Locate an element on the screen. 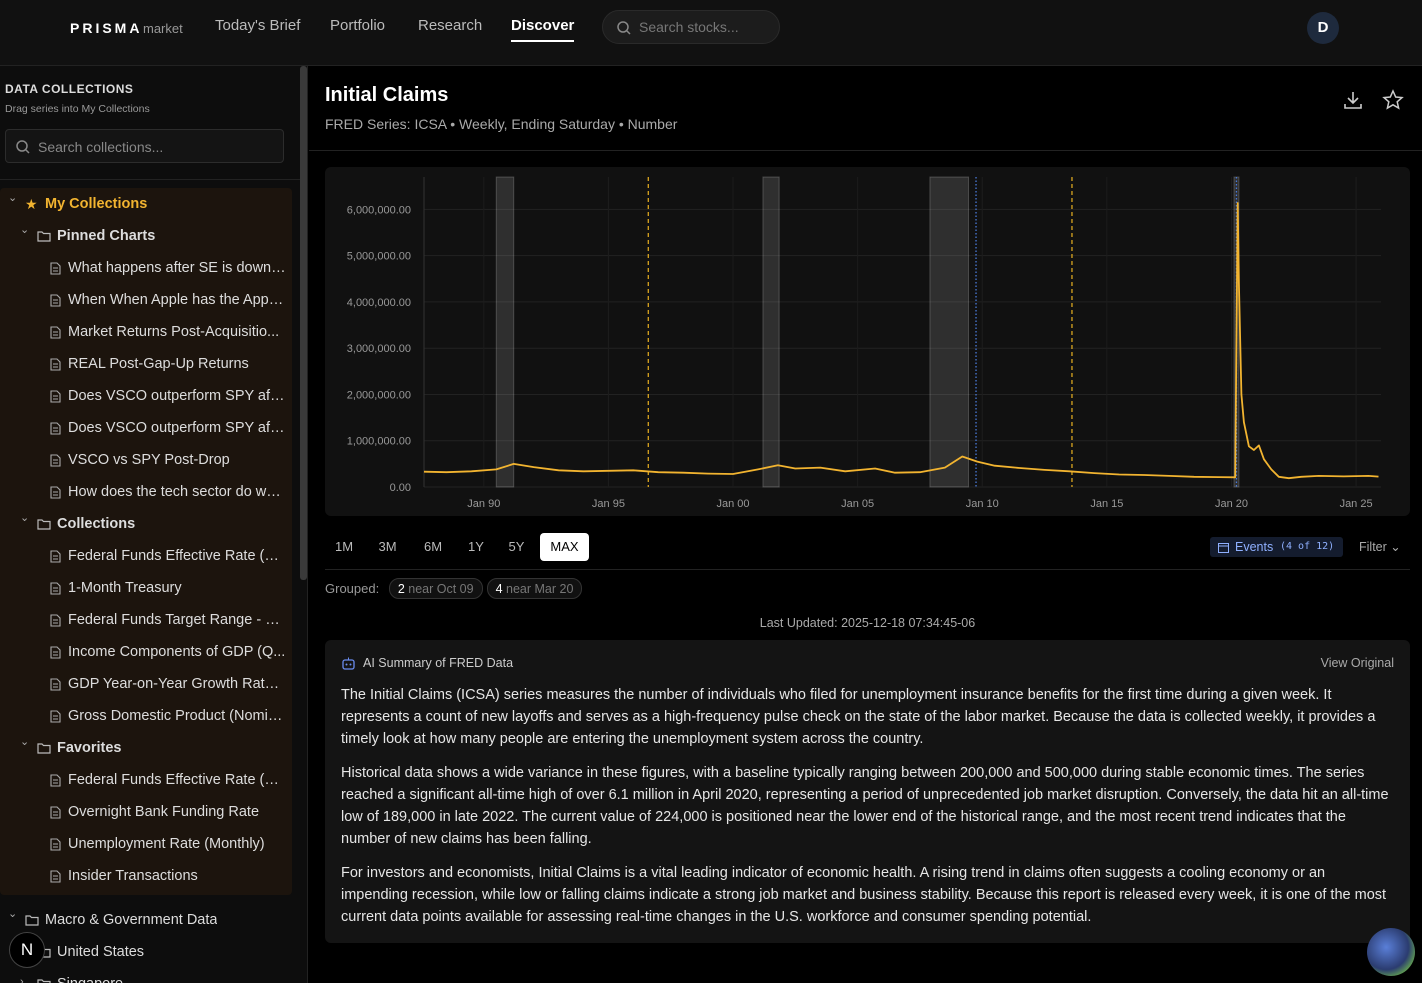 The image size is (1422, 983). range-button: 1Y is located at coordinates (476, 546).